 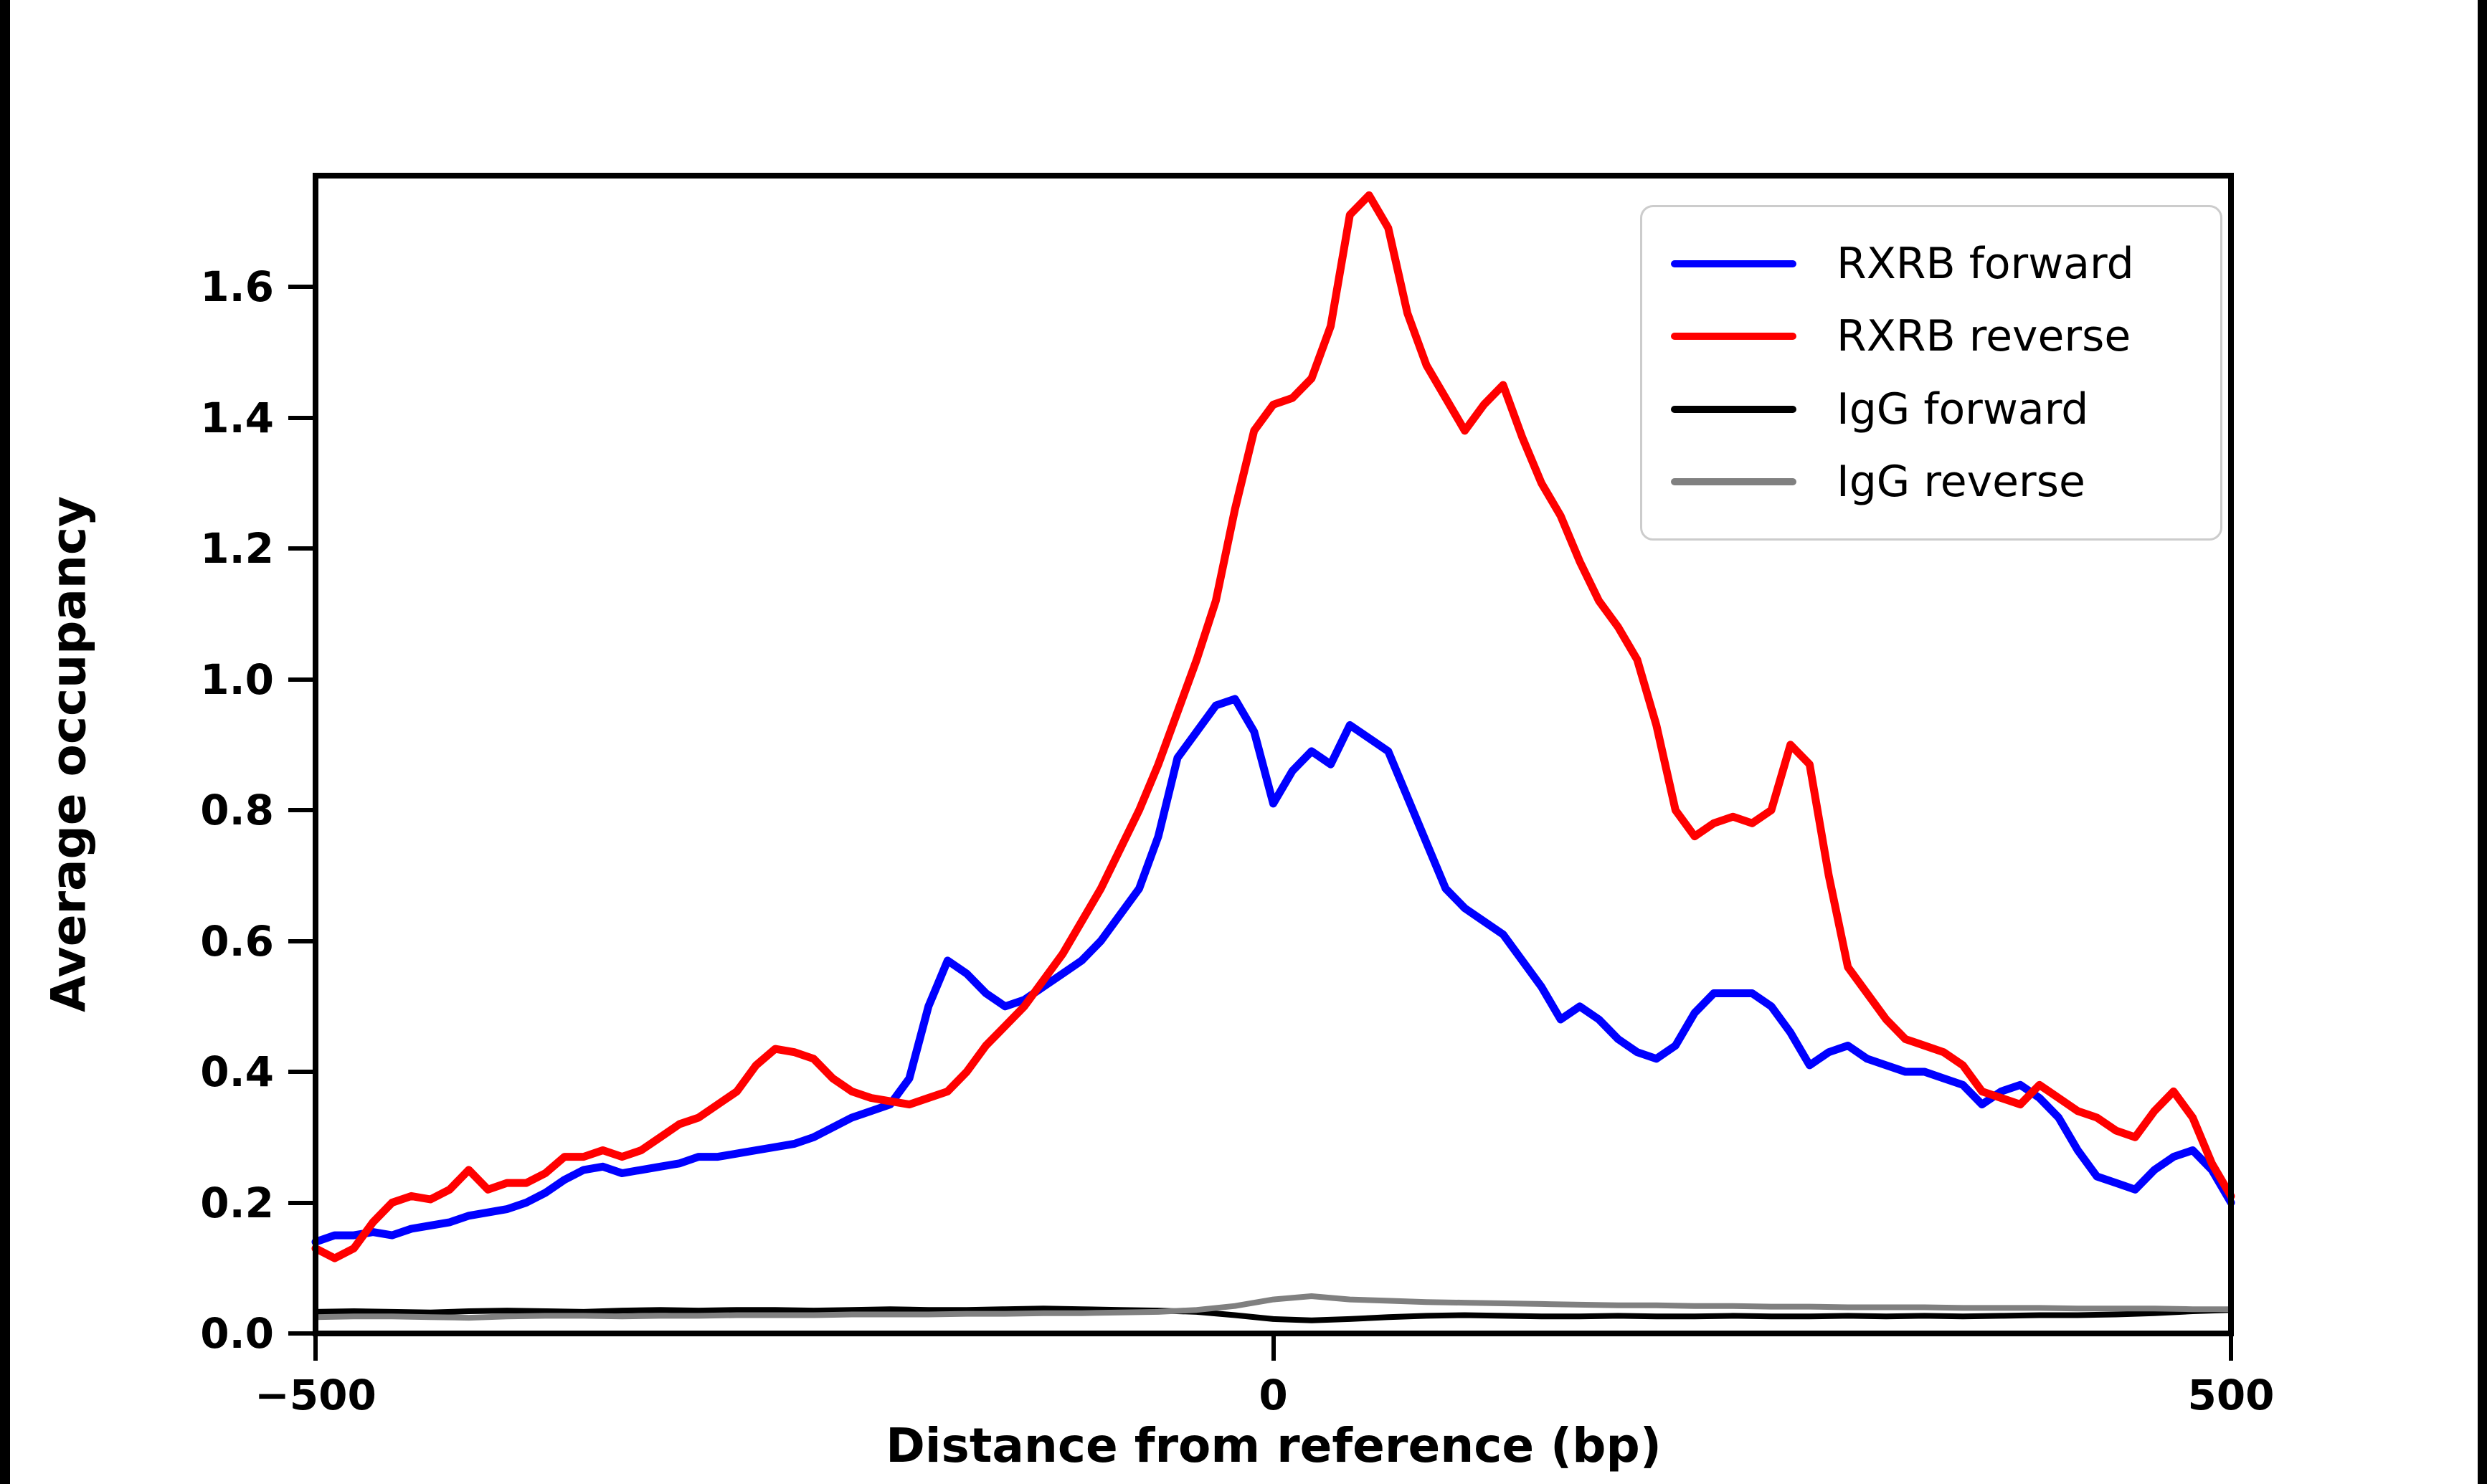 What do you see at coordinates (237, 941) in the screenshot?
I see `y-tick-label: 0.6` at bounding box center [237, 941].